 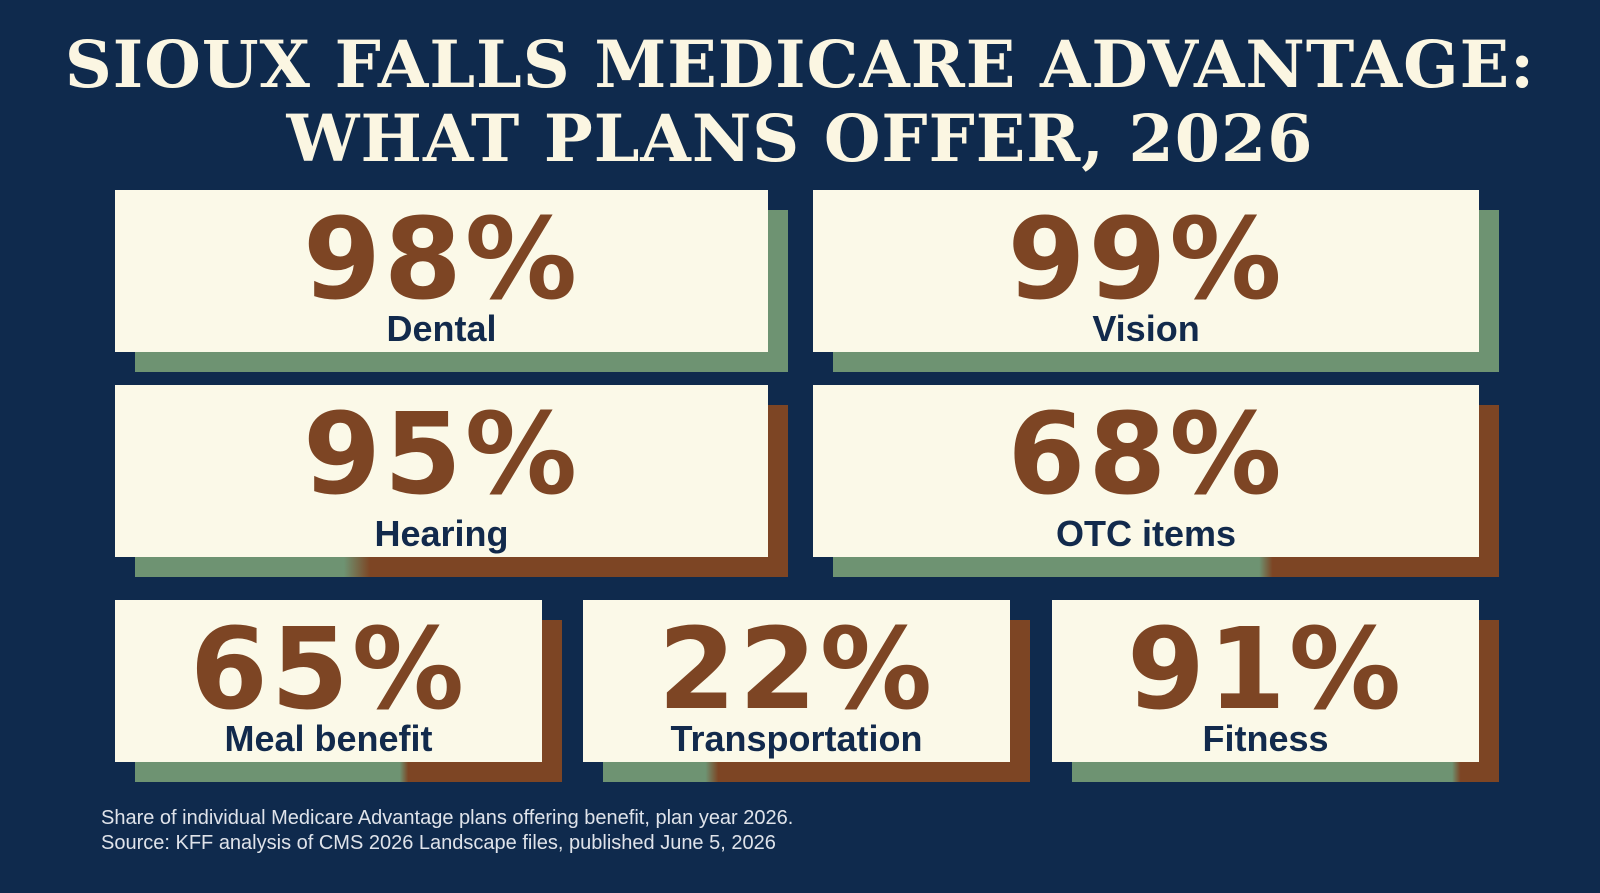 I want to click on card-face: 99% Vision, so click(x=1146, y=271).